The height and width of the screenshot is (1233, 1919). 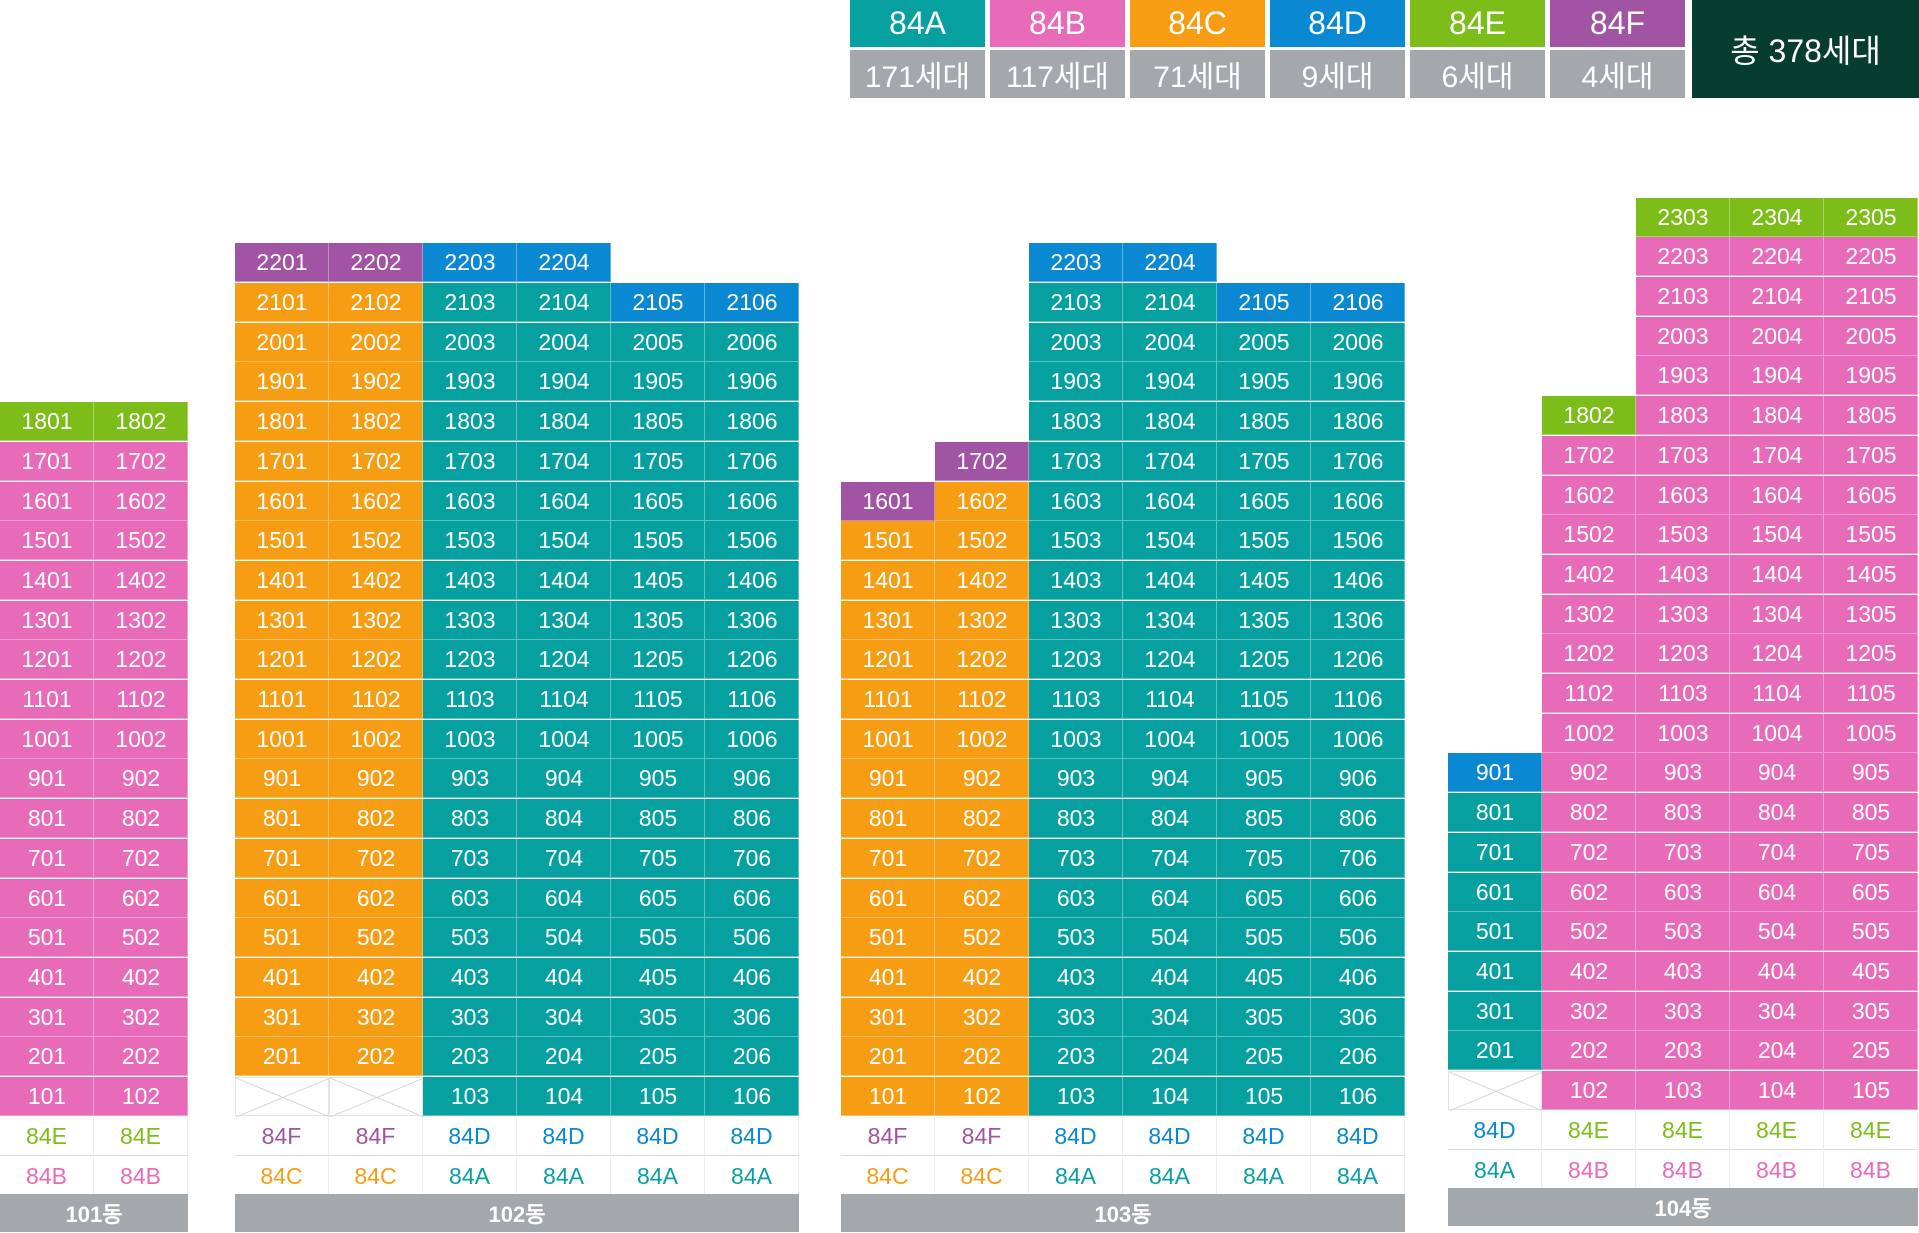 What do you see at coordinates (1197, 74) in the screenshot?
I see `legend-count-label: 71세대` at bounding box center [1197, 74].